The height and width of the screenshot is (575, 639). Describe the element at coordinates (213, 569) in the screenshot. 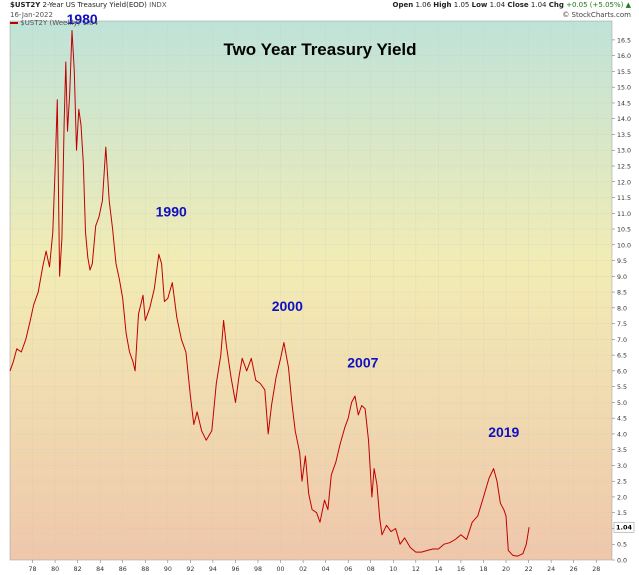

I see `x-tick-label: 94` at that location.